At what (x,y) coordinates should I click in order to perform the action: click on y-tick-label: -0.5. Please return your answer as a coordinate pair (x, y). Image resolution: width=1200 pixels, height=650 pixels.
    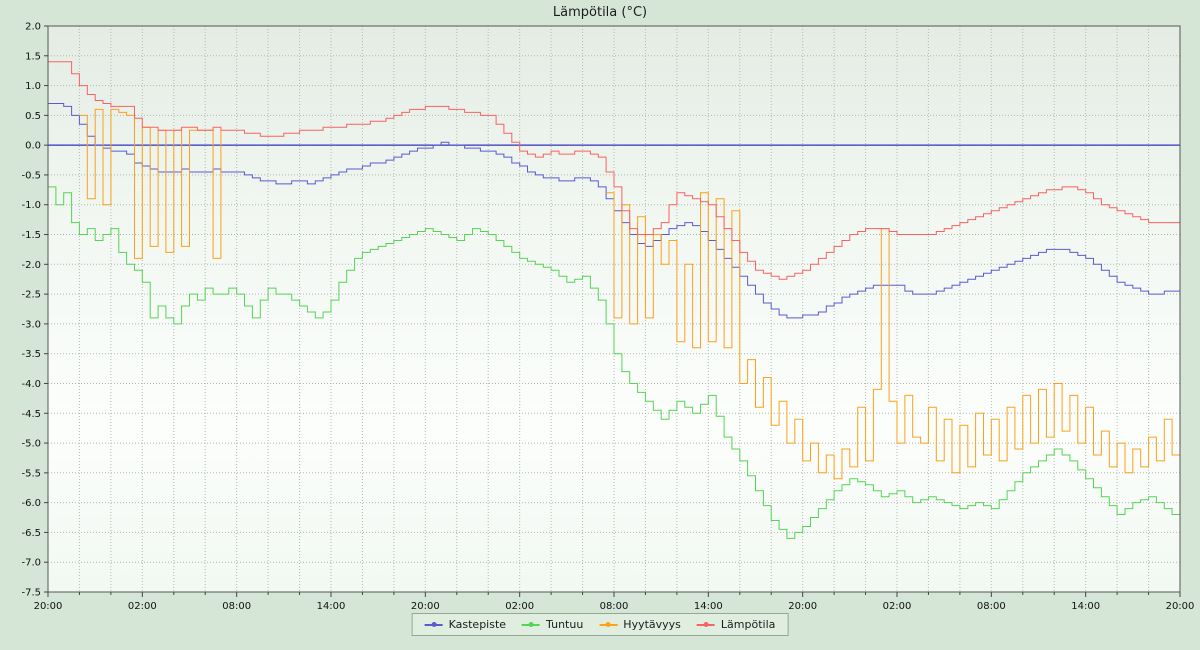
    Looking at the image, I should click on (31, 175).